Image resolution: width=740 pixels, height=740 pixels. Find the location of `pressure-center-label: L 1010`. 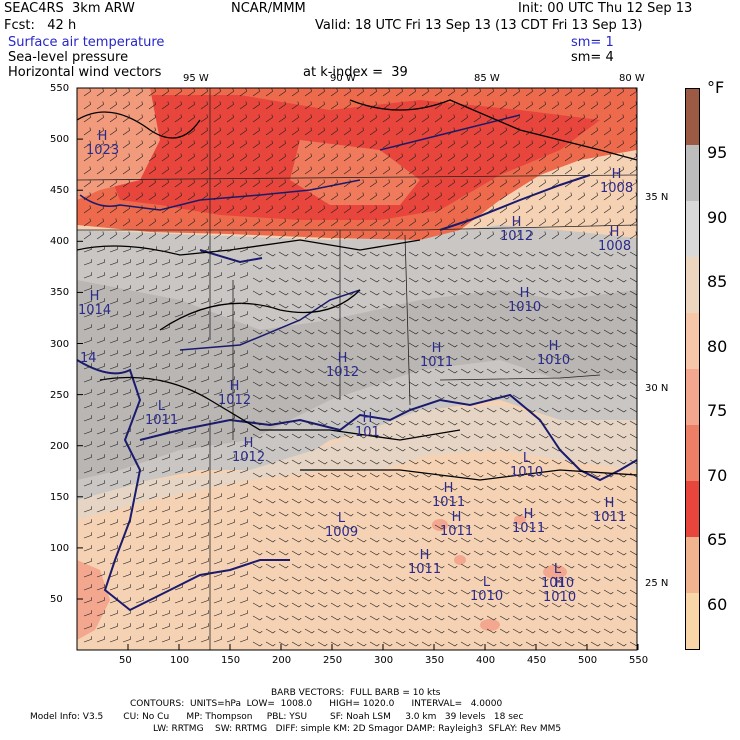

pressure-center-label: L 1010 is located at coordinates (526, 466).